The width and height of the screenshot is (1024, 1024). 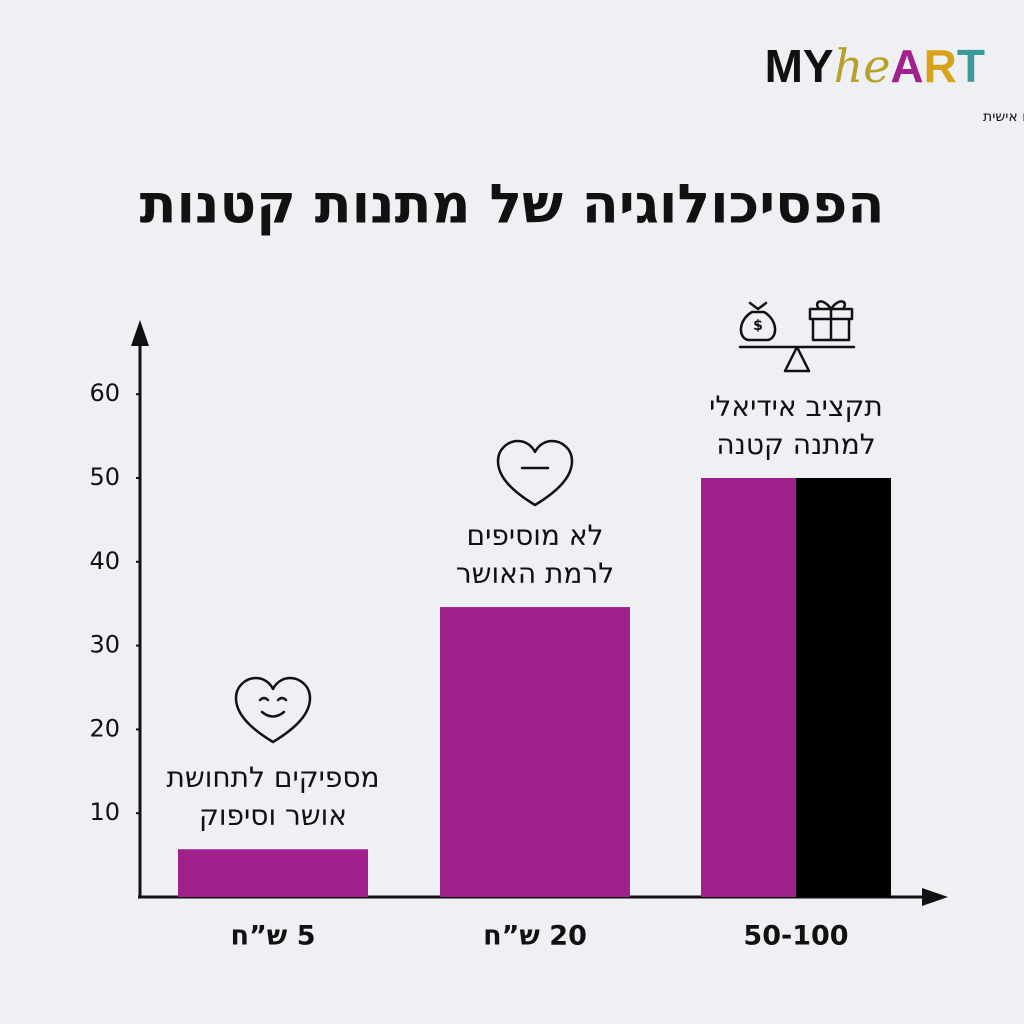 I want to click on y-axis-arrow, so click(x=140, y=333).